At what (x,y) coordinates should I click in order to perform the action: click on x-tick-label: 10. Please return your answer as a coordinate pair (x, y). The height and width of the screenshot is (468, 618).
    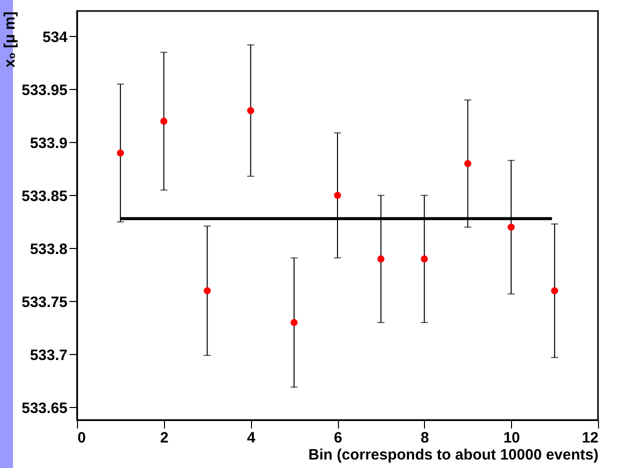
    Looking at the image, I should click on (511, 438).